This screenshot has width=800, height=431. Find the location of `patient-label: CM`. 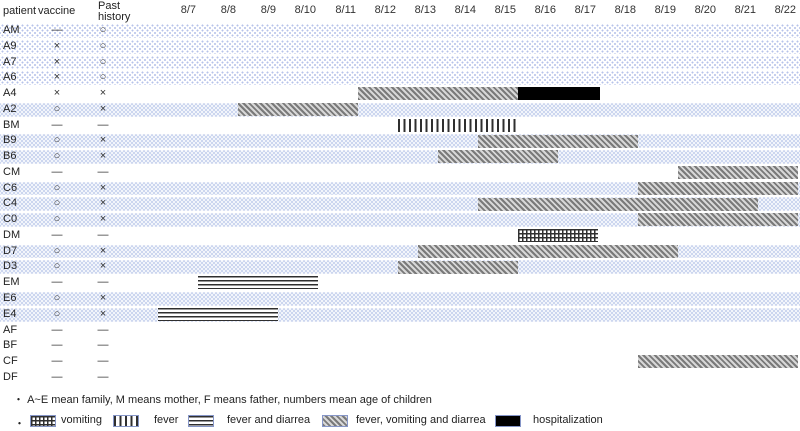

patient-label: CM is located at coordinates (12, 171).